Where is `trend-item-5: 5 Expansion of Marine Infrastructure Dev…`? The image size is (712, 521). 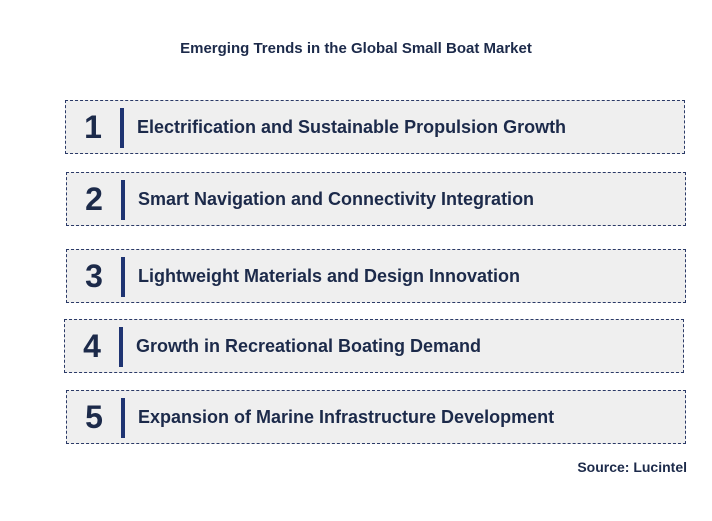 trend-item-5: 5 Expansion of Marine Infrastructure Dev… is located at coordinates (376, 417).